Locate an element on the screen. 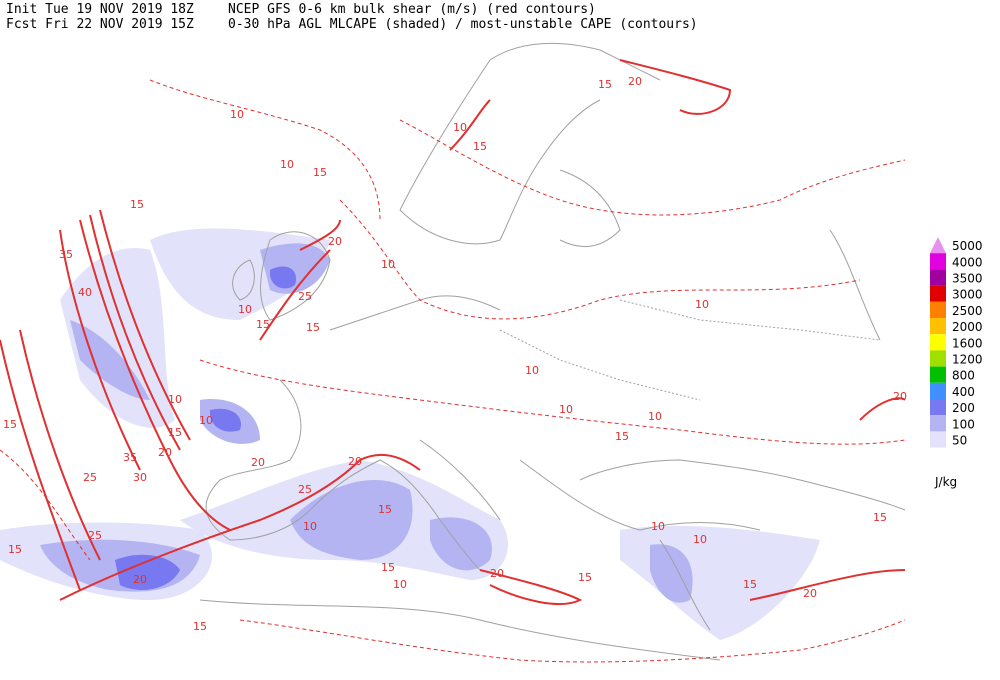 This screenshot has width=1000, height=680. contour-label: 40 is located at coordinates (85, 292).